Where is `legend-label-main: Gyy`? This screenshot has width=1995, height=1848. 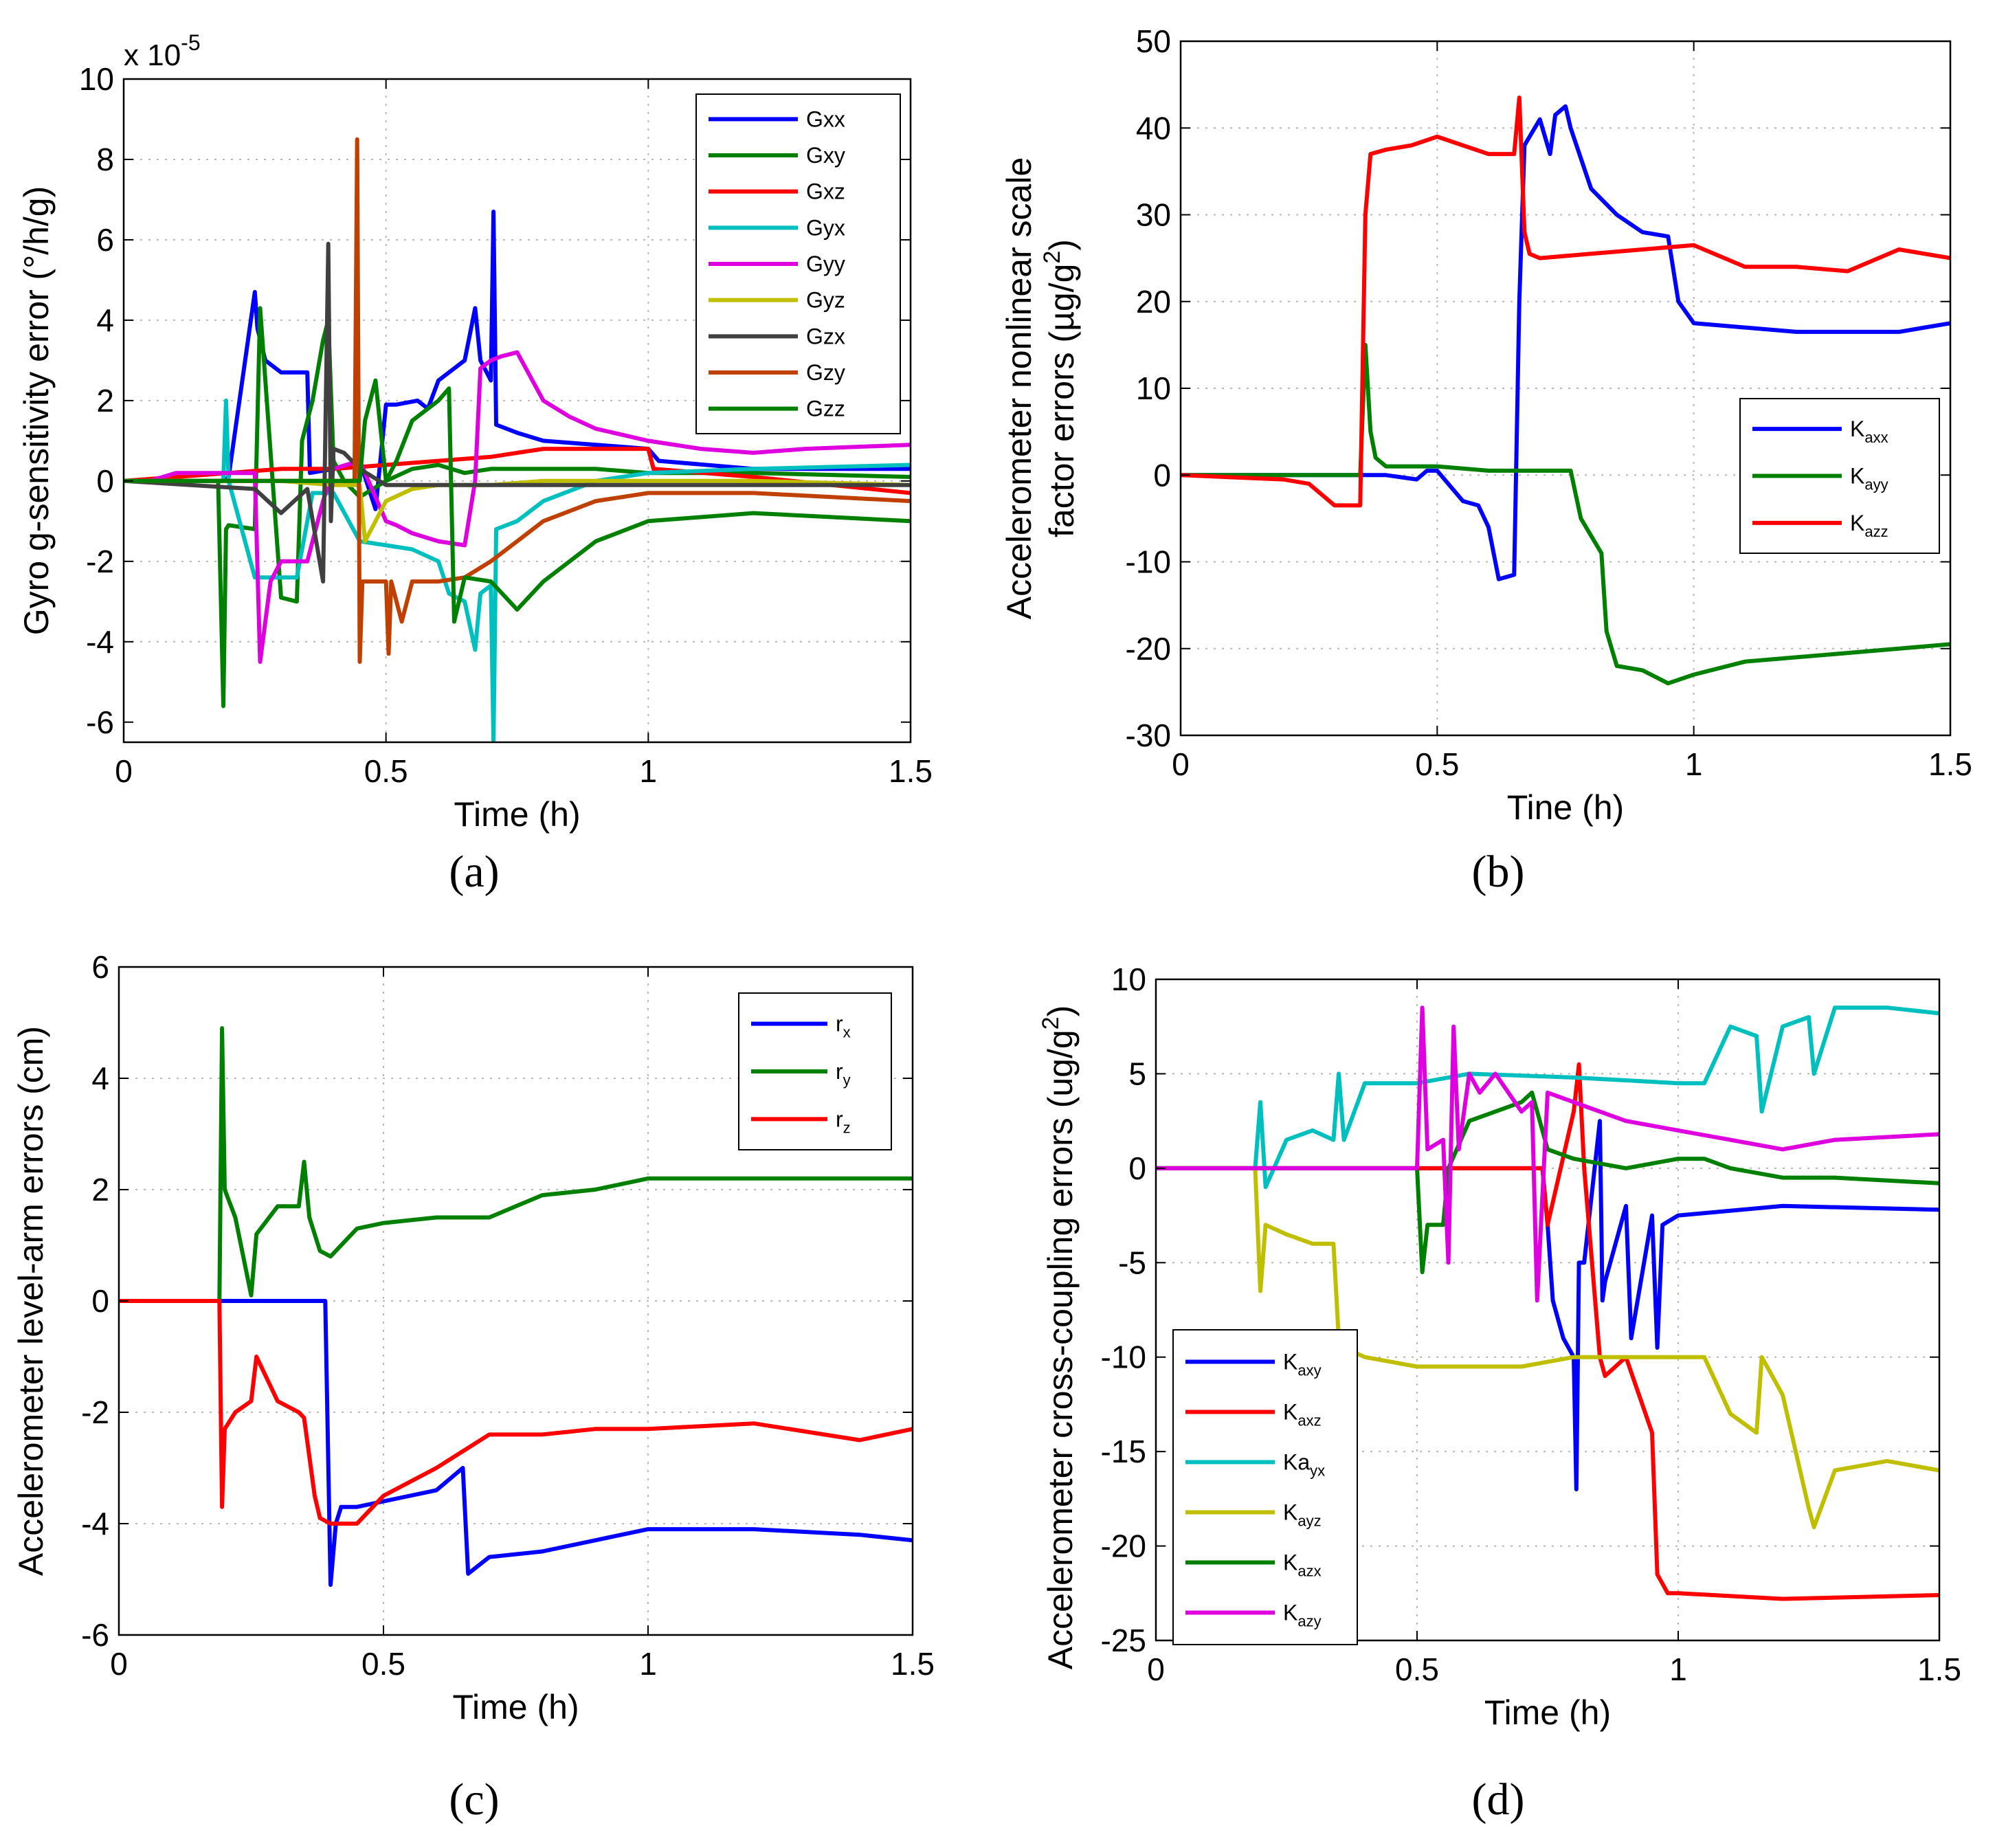
legend-label-main: Gyy is located at coordinates (825, 264).